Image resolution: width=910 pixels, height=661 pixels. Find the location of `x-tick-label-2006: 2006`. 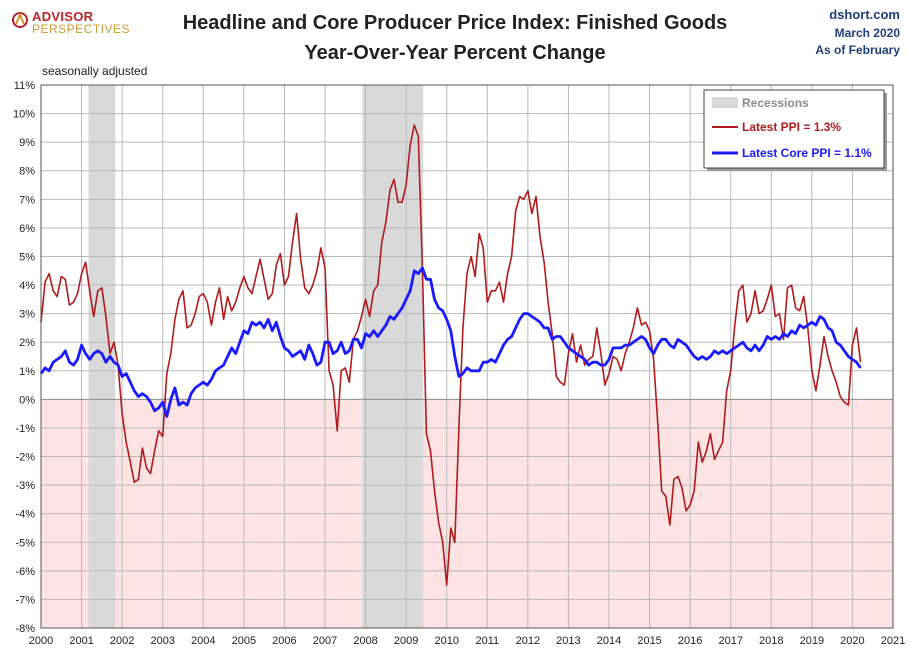

x-tick-label-2006: 2006 is located at coordinates (284, 641).